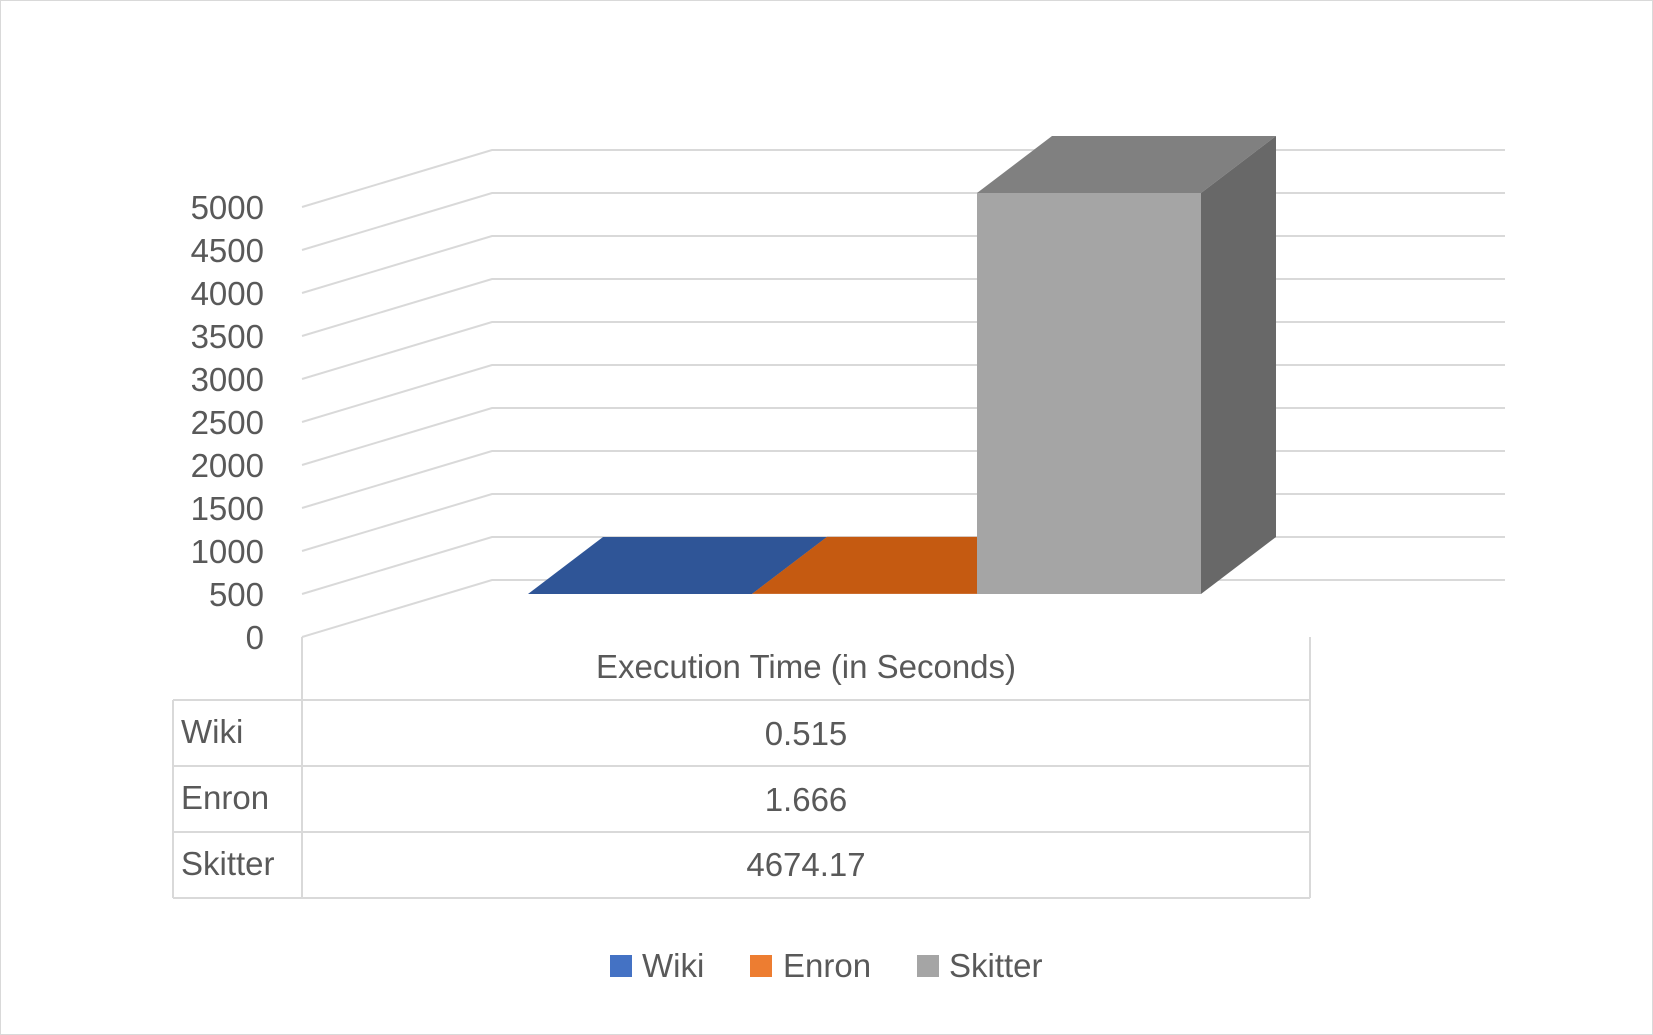  I want to click on data-table-row-label-skitter: Skitter, so click(228, 863).